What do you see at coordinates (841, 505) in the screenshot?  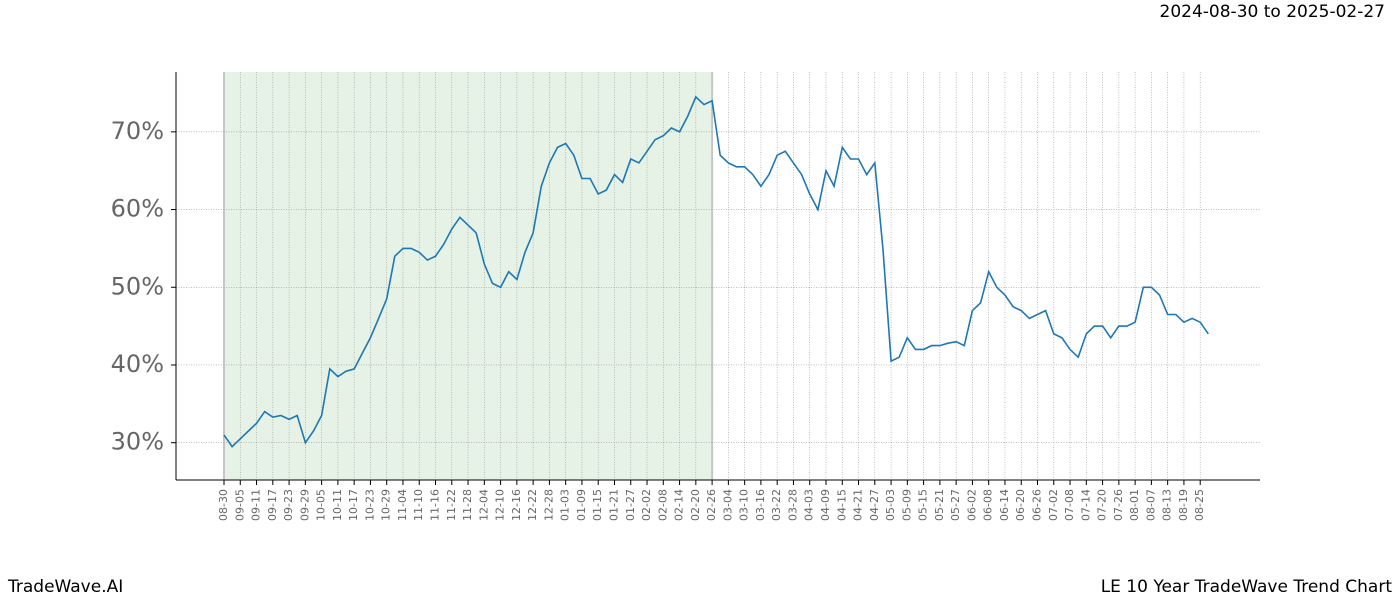 I see `x-tick-label: 04-15` at bounding box center [841, 505].